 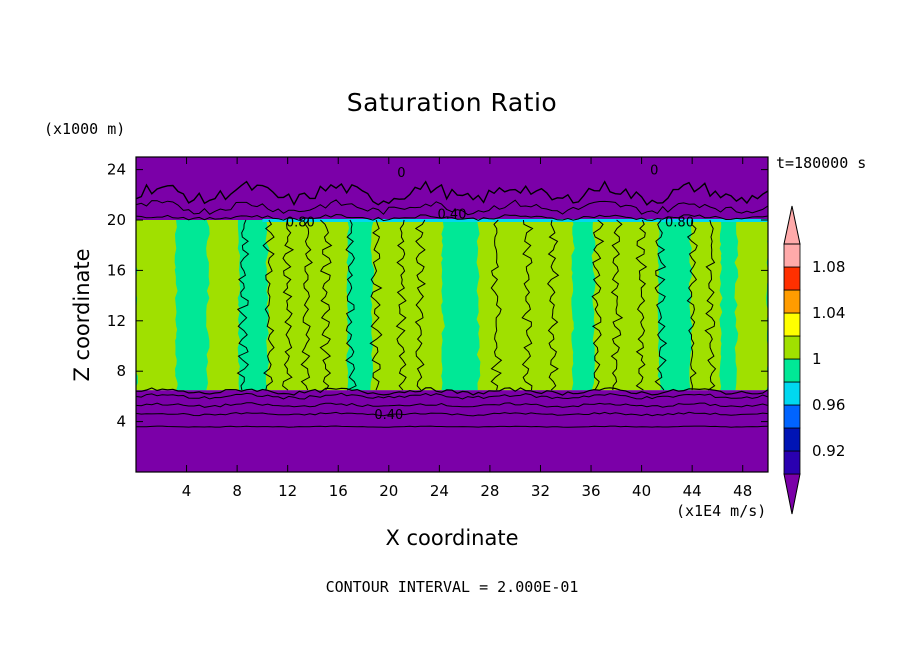 I want to click on contour-lower-0.80, so click(x=452, y=391).